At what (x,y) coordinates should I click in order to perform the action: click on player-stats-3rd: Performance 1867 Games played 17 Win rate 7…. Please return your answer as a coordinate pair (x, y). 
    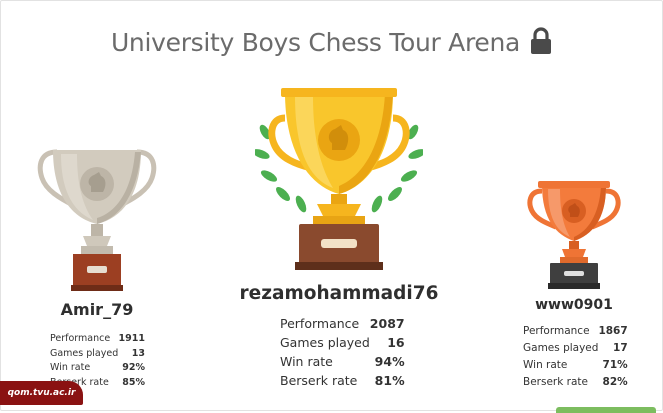
    Looking at the image, I should click on (575, 356).